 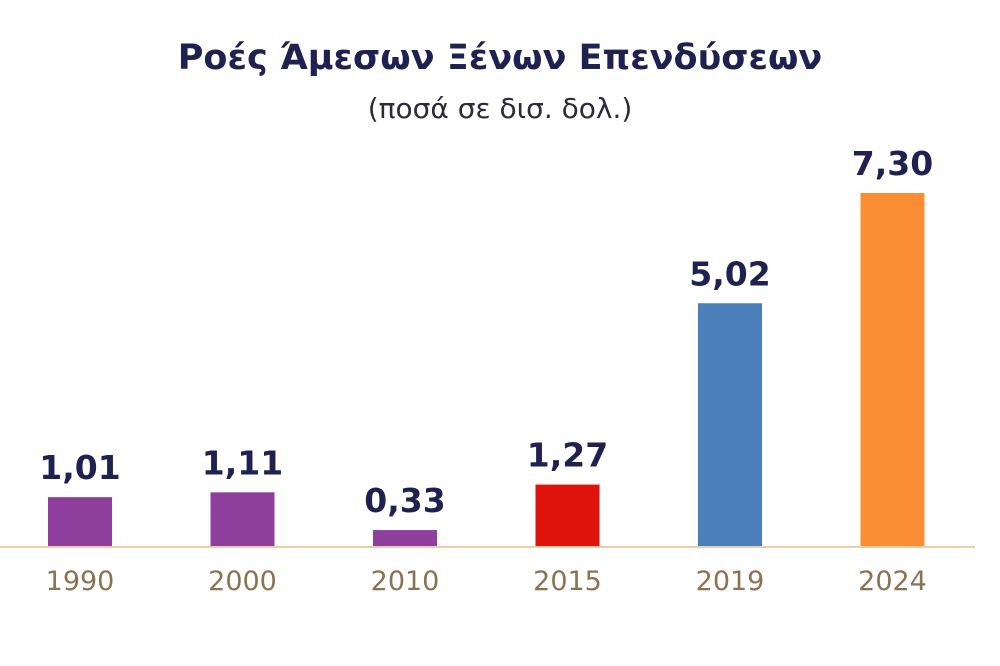 What do you see at coordinates (892, 581) in the screenshot?
I see `x-tick-label-2024: 2024` at bounding box center [892, 581].